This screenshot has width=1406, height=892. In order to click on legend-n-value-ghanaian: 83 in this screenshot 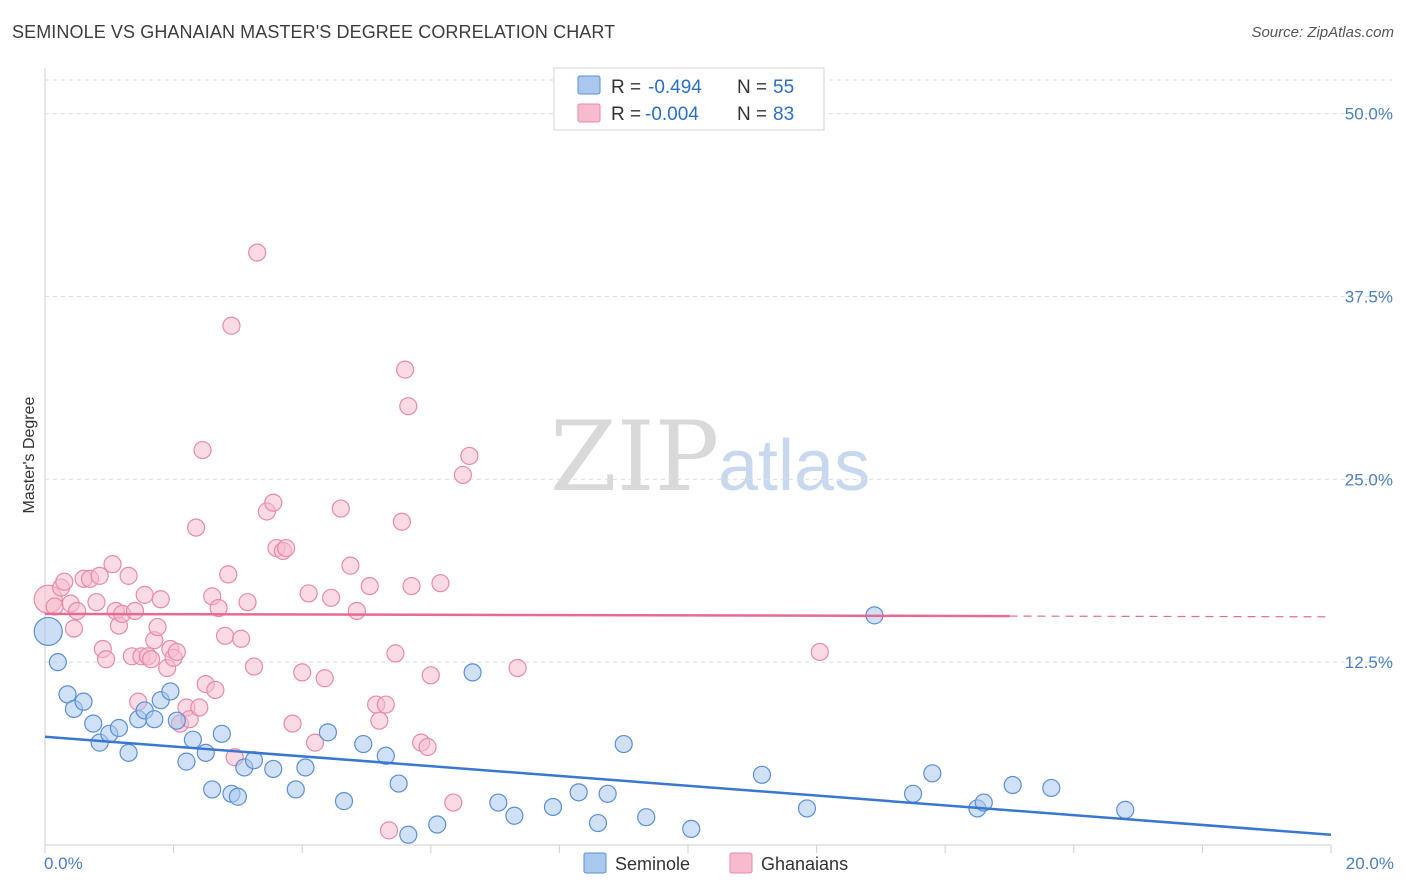, I will do `click(783, 114)`.